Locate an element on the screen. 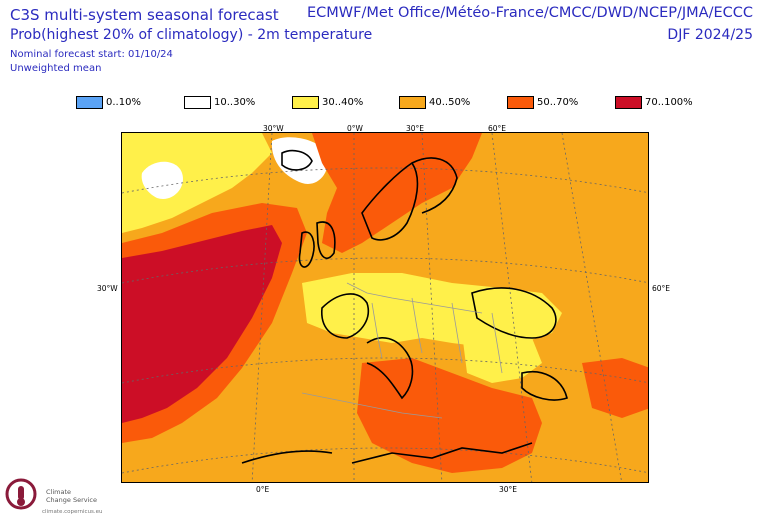 The width and height of the screenshot is (761, 522). region-red-north is located at coordinates (397, 193).